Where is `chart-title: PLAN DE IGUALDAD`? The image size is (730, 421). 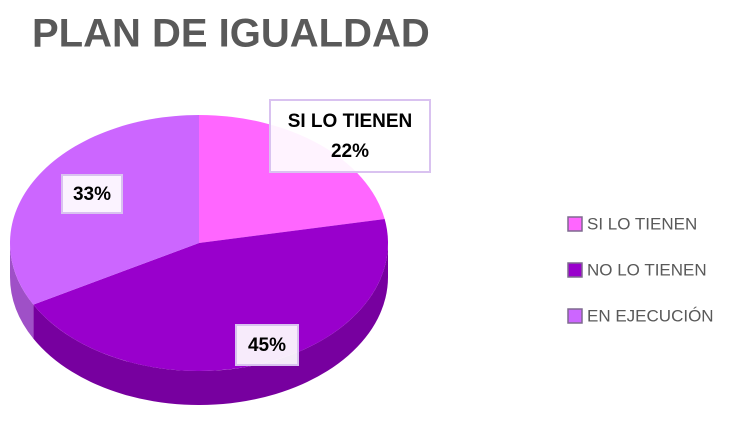
chart-title: PLAN DE IGUALDAD is located at coordinates (231, 34).